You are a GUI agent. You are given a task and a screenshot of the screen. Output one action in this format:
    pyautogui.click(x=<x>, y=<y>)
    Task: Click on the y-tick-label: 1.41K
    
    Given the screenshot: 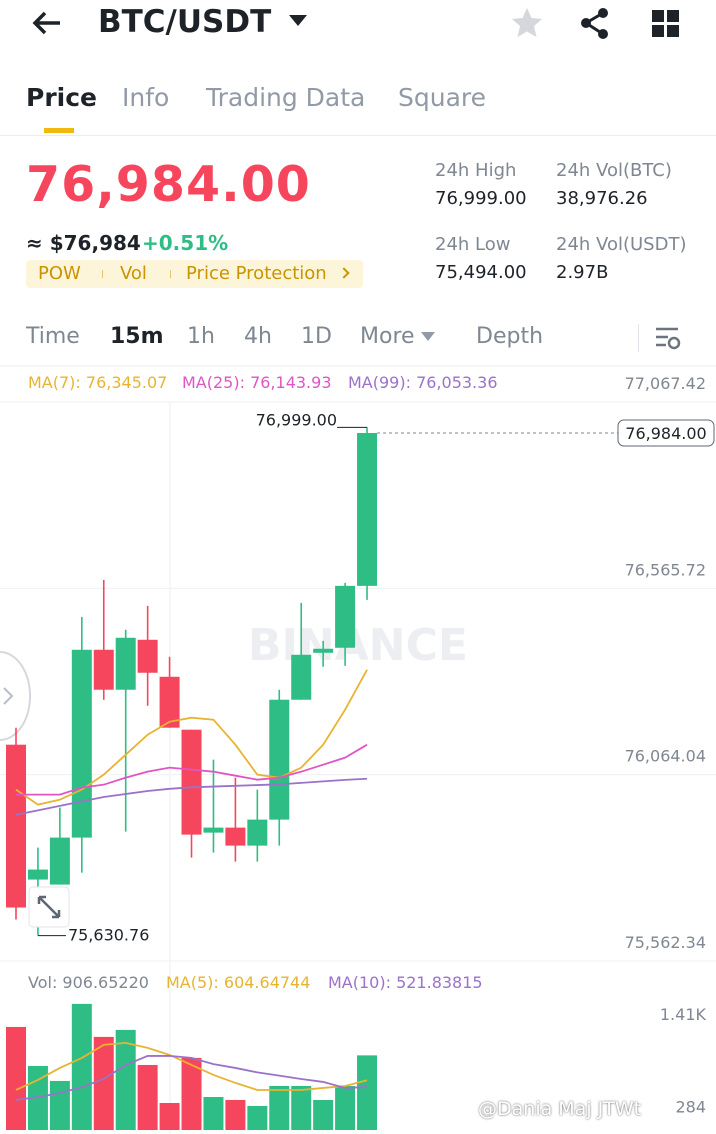 What is the action you would take?
    pyautogui.click(x=683, y=1014)
    